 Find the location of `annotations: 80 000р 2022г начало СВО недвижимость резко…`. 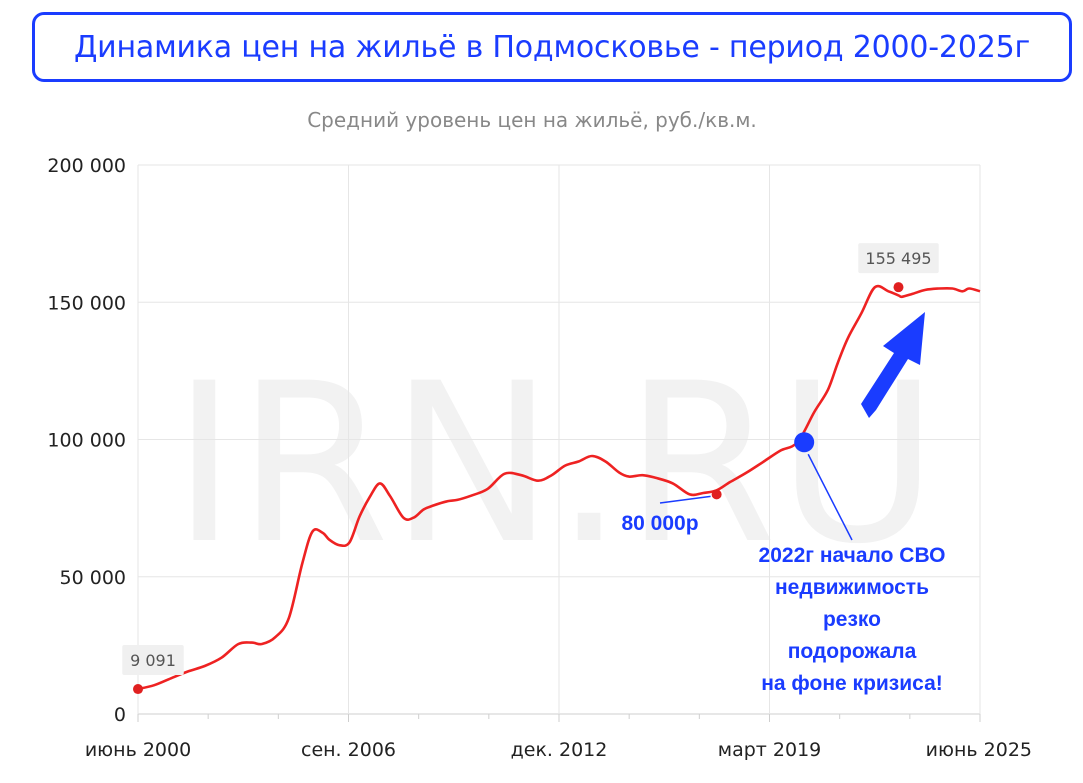

annotations: 80 000р 2022г начало СВО недвижимость резко… is located at coordinates (783, 503).